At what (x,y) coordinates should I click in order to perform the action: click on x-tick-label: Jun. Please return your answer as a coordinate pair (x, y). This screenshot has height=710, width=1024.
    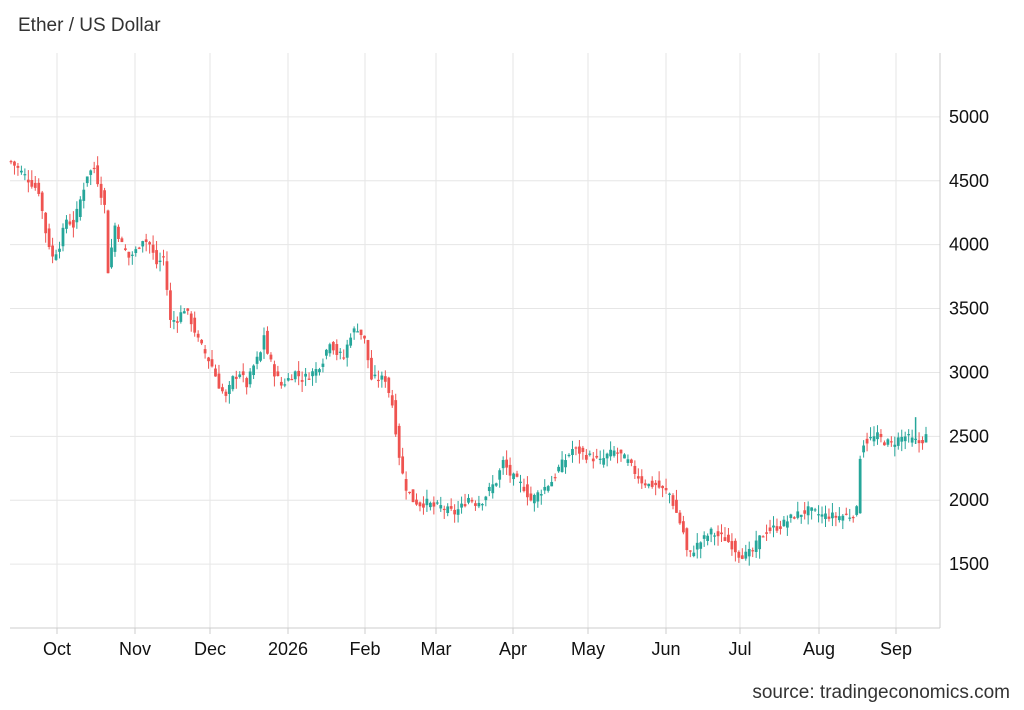
    Looking at the image, I should click on (665, 649).